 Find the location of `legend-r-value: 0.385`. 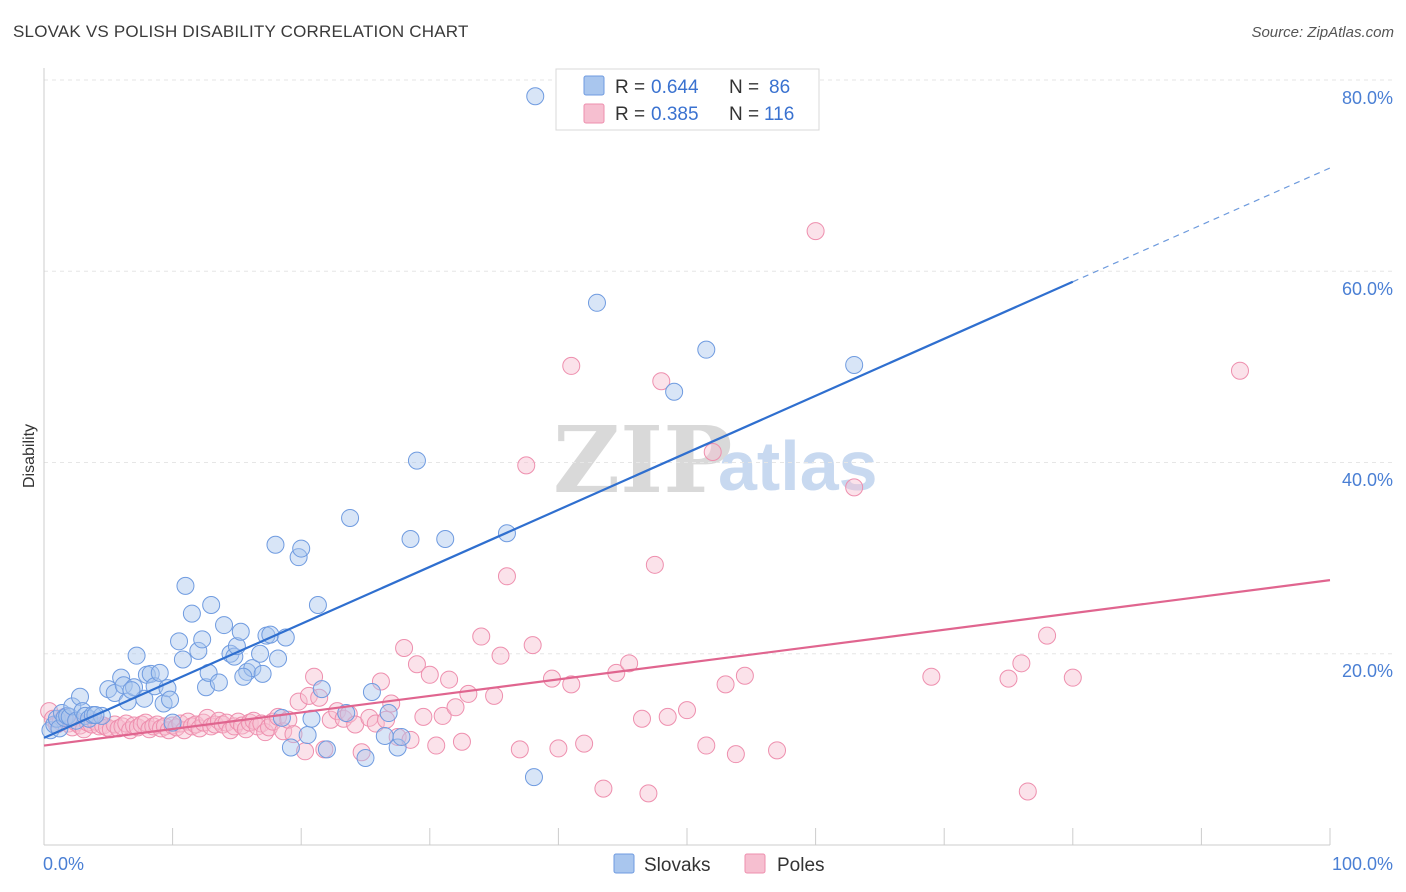

legend-r-value: 0.385 is located at coordinates (675, 114).